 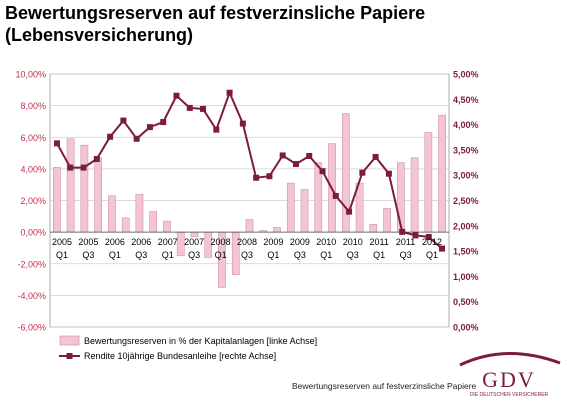 I want to click on legend-bar-swatch, so click(x=69, y=340).